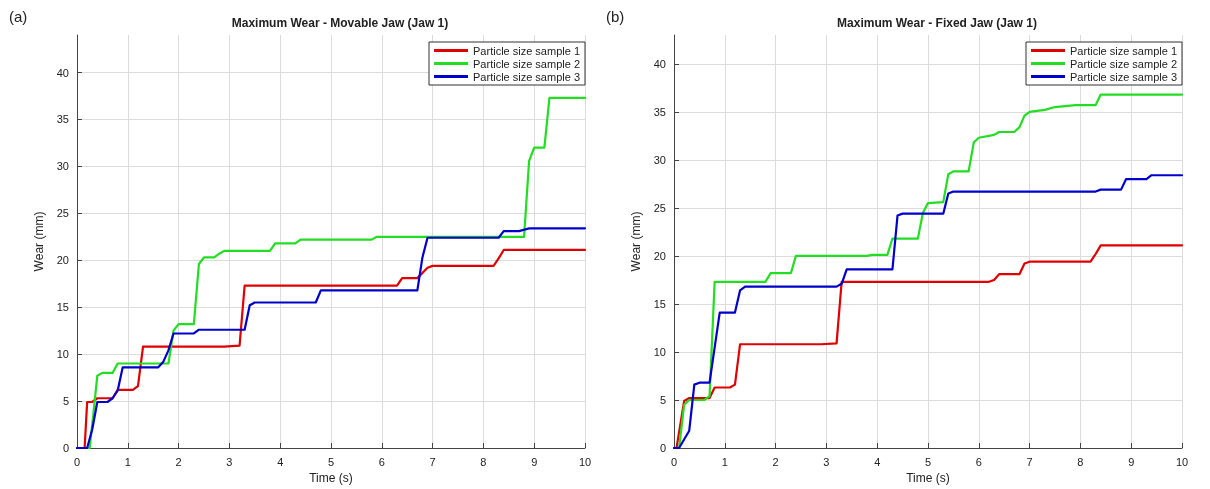 The height and width of the screenshot is (489, 1210). Describe the element at coordinates (615, 16) in the screenshot. I see `text: (b)` at that location.